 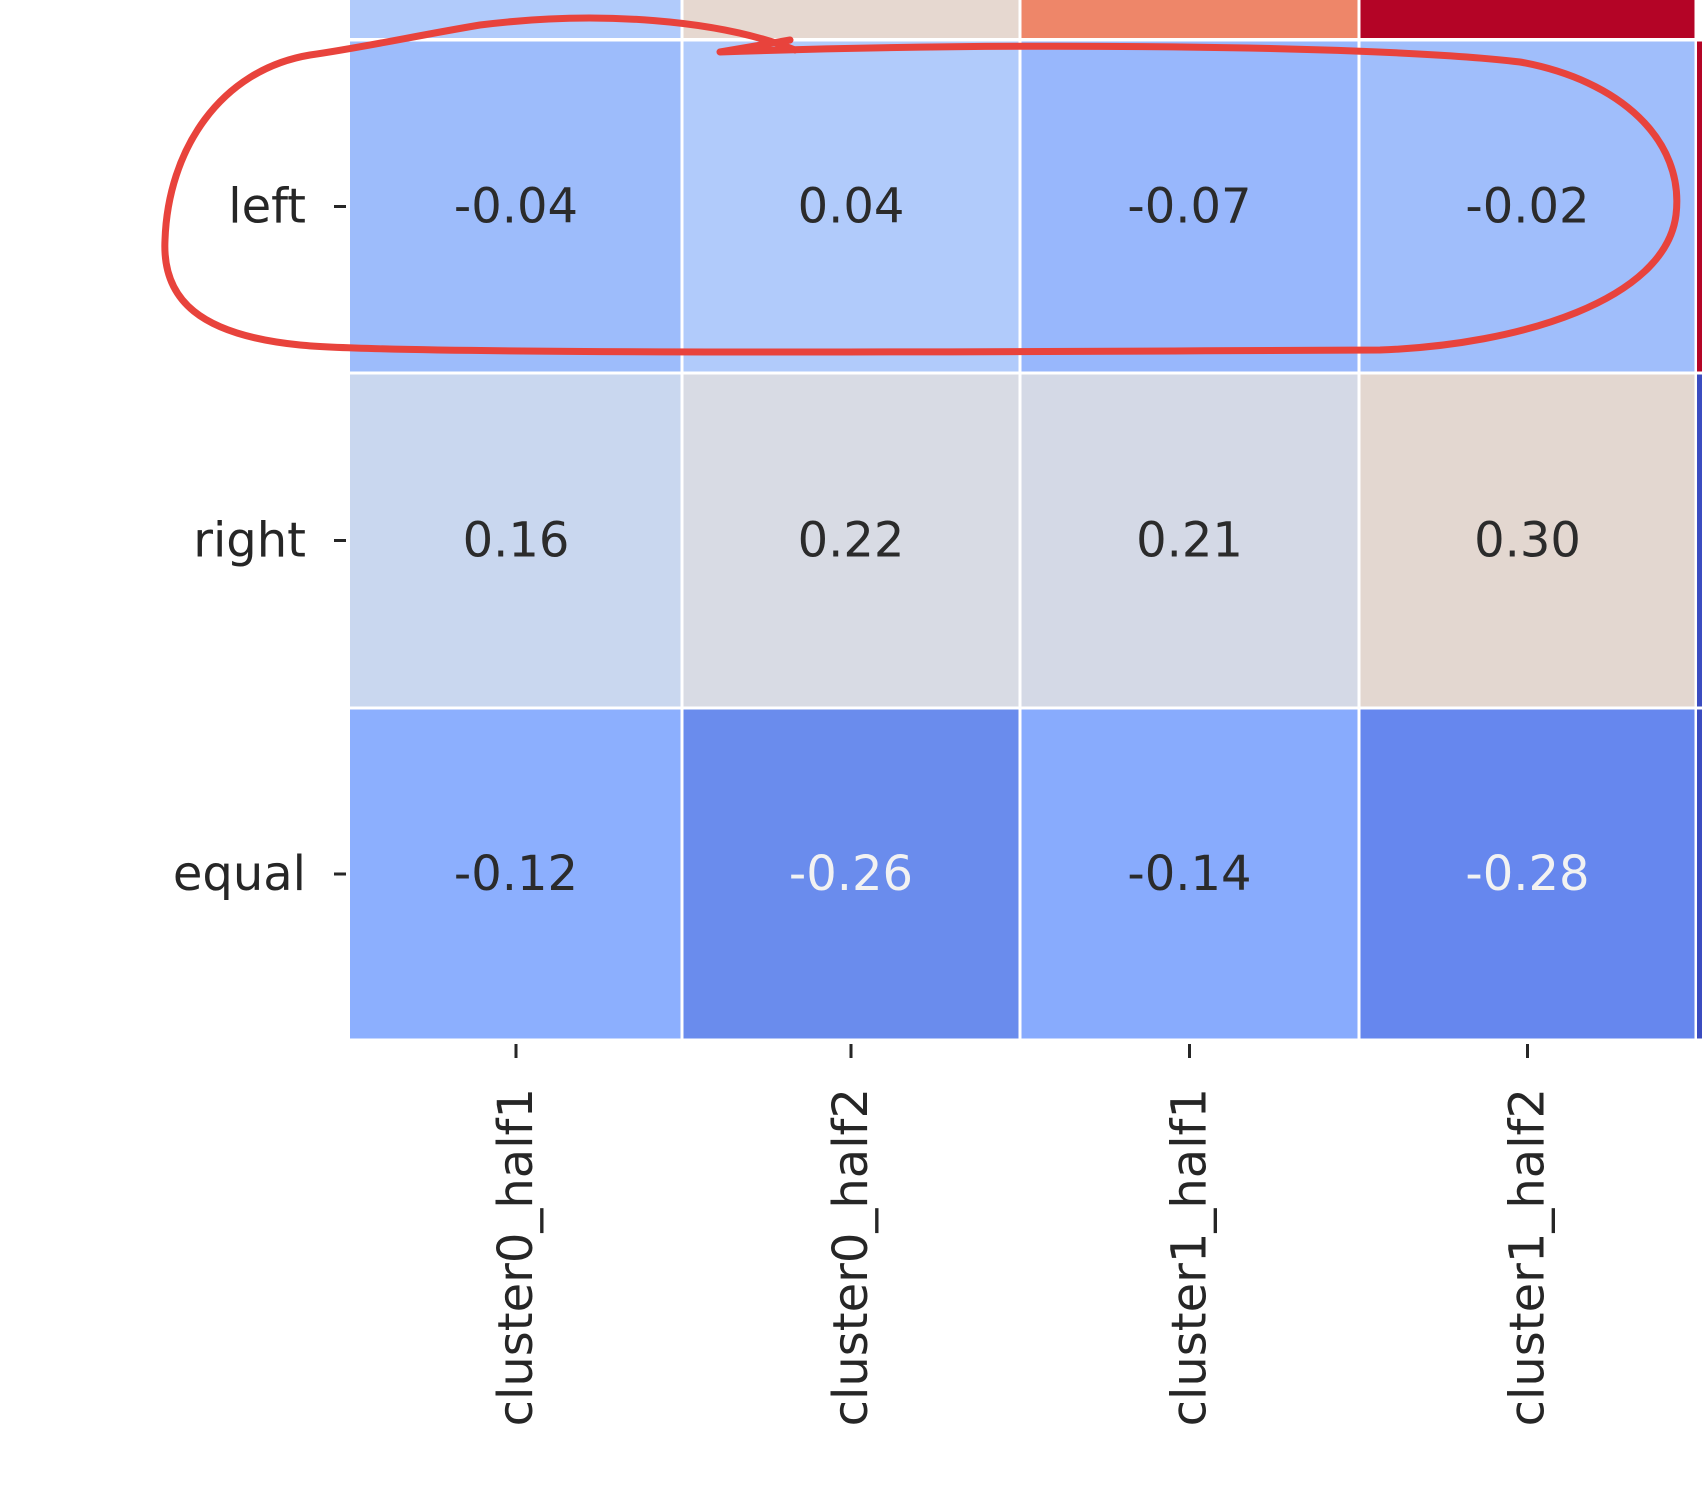 I want to click on x-tick-label: cluster0_half1, so click(x=516, y=1257).